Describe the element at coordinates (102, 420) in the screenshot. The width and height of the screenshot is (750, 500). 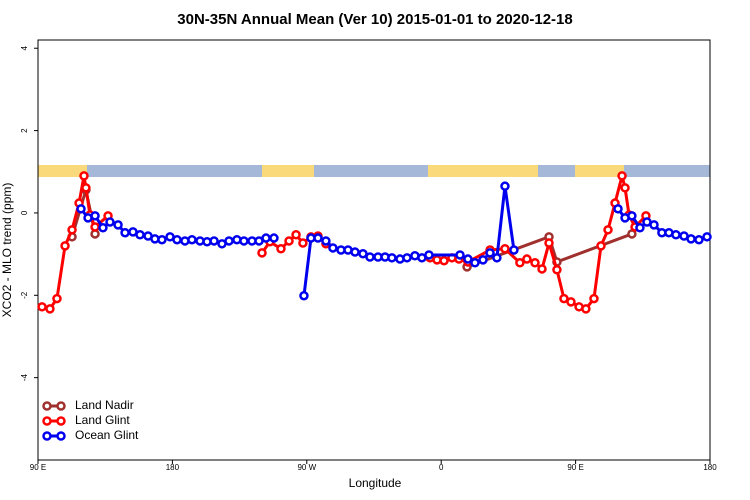
I see `legend-label: Land Glint` at that location.